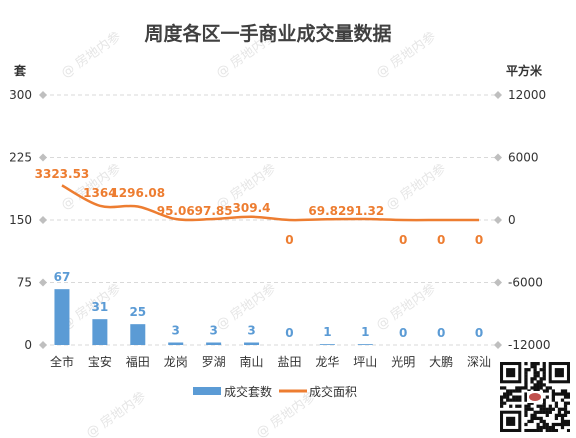  Describe the element at coordinates (252, 361) in the screenshot. I see `category-label: 南山` at that location.